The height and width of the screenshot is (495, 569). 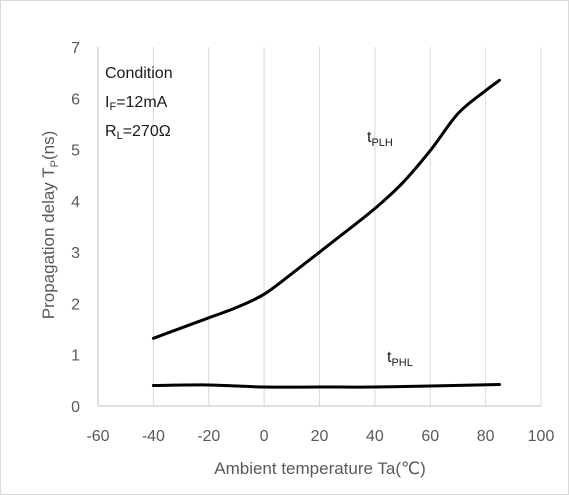 I want to click on x-tick-label: -40, so click(x=153, y=436).